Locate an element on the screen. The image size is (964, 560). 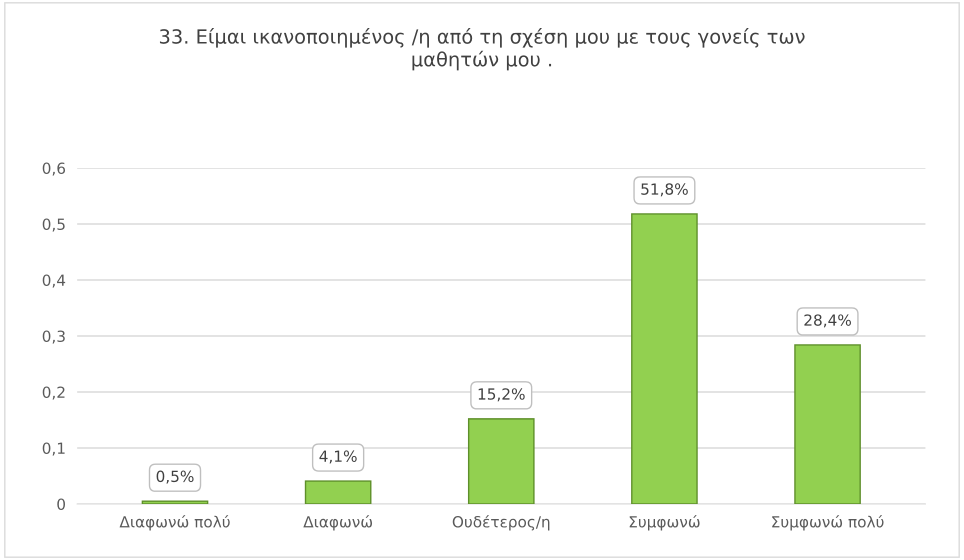
data-label: 28,4% is located at coordinates (827, 321).